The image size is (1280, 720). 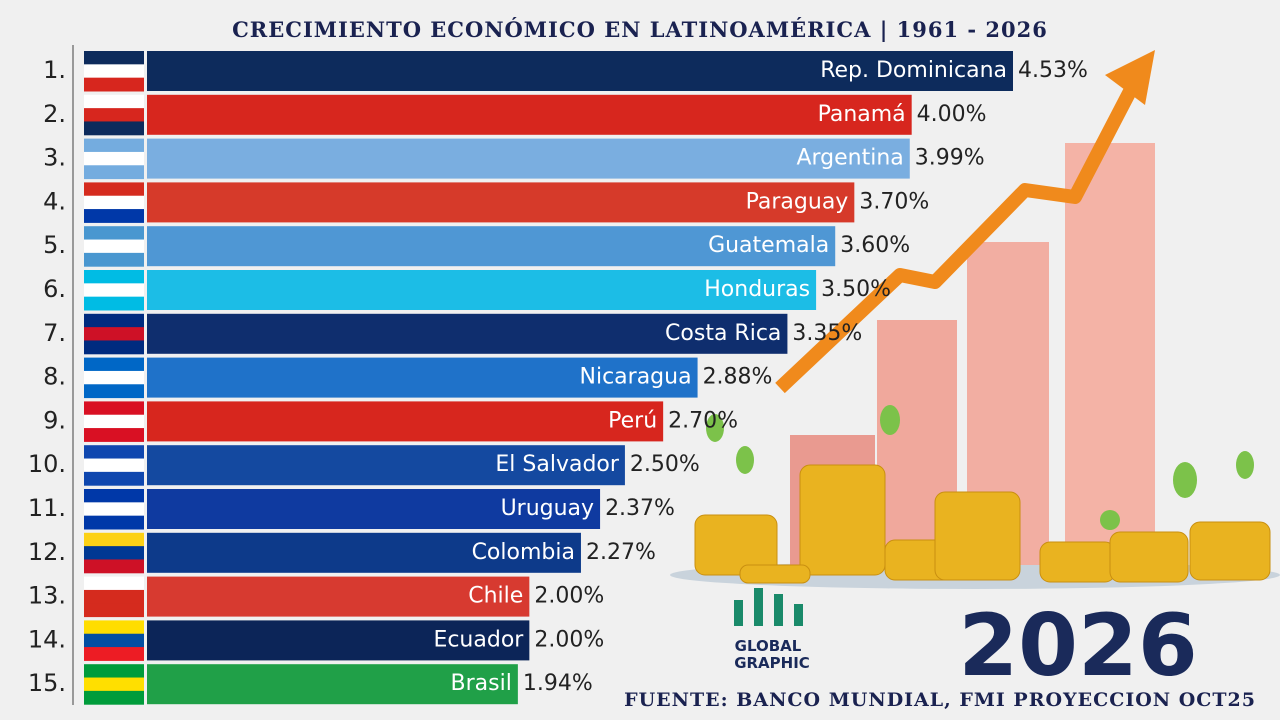 What do you see at coordinates (862, 114) in the screenshot?
I see `category-label: Panamá` at bounding box center [862, 114].